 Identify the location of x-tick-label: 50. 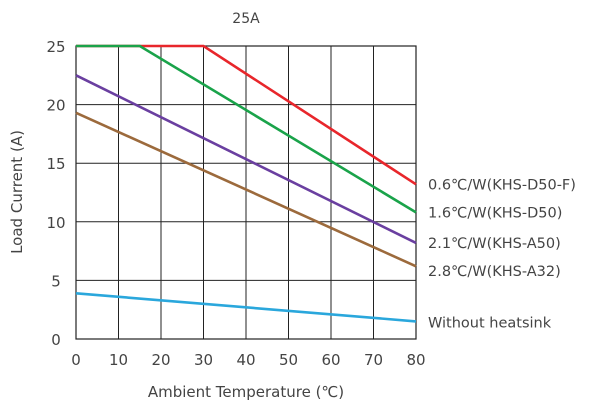
(288, 360).